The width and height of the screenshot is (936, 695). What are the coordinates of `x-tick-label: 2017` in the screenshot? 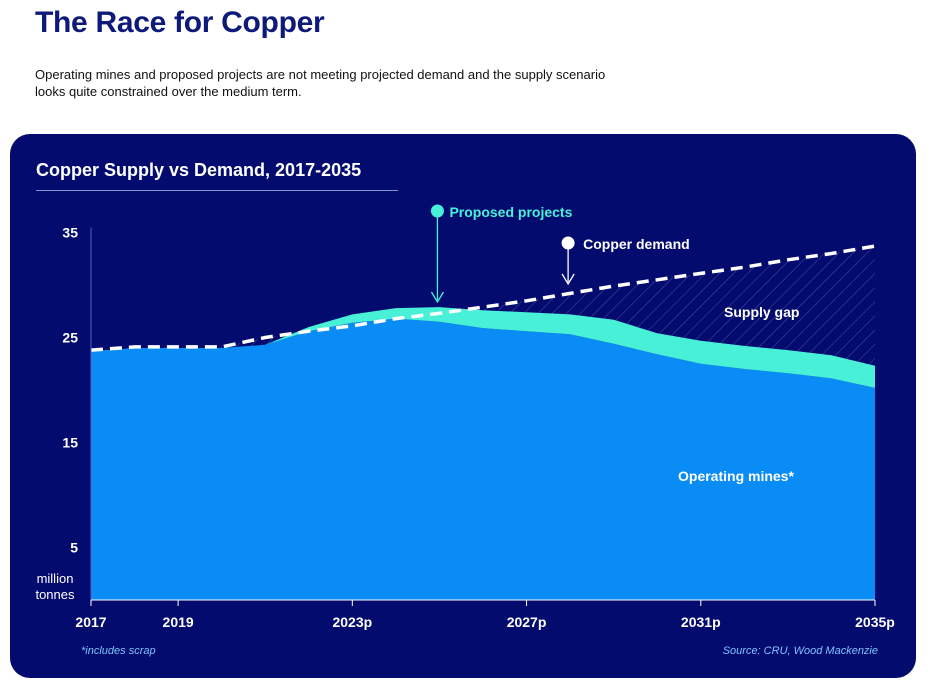 It's located at (90, 622).